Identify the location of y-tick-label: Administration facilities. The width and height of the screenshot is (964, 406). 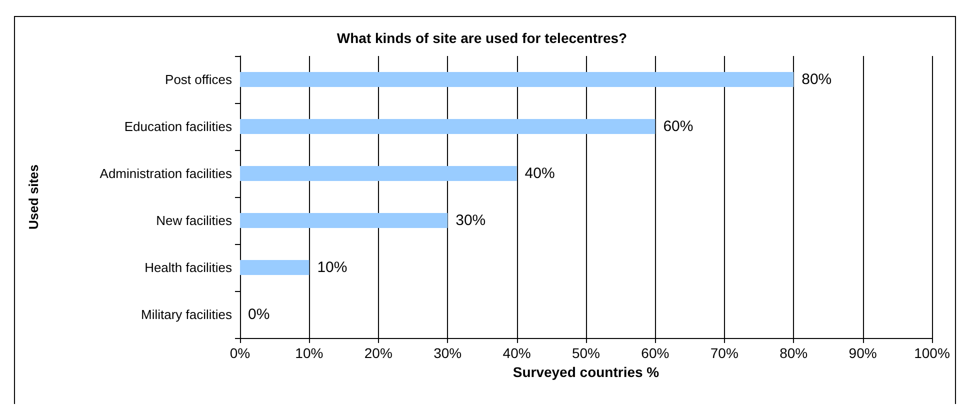
(166, 173).